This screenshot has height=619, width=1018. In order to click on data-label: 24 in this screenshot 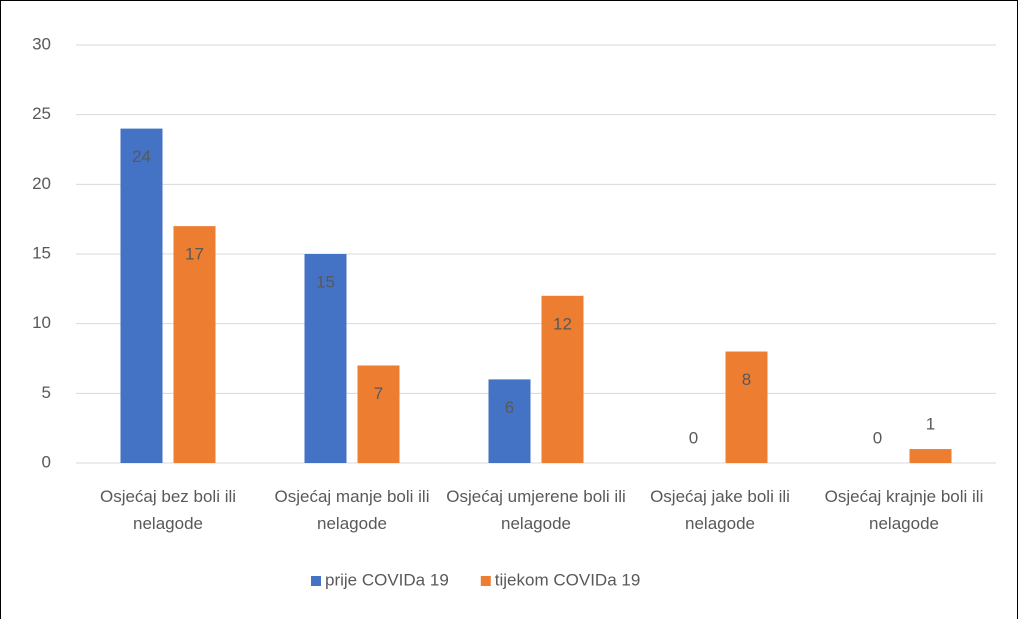, I will do `click(141, 156)`.